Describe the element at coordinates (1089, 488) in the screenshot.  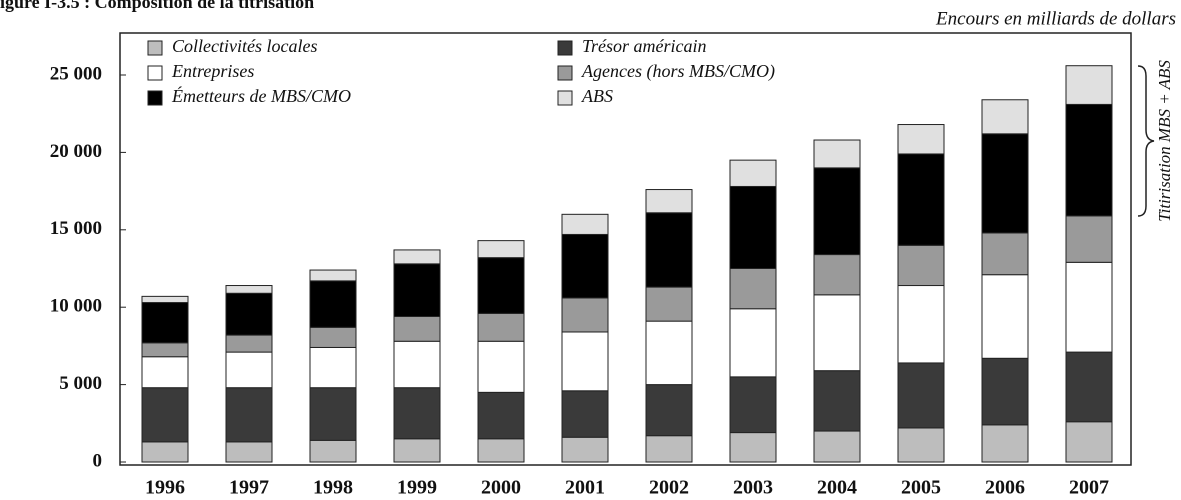
I see `x-tick-label: 2007` at that location.